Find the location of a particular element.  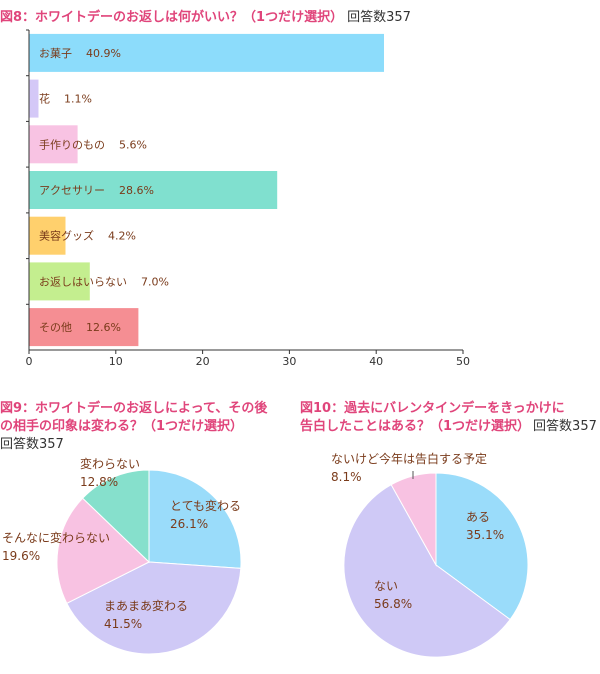

fig9-value-label-0: 26.1% is located at coordinates (189, 524).